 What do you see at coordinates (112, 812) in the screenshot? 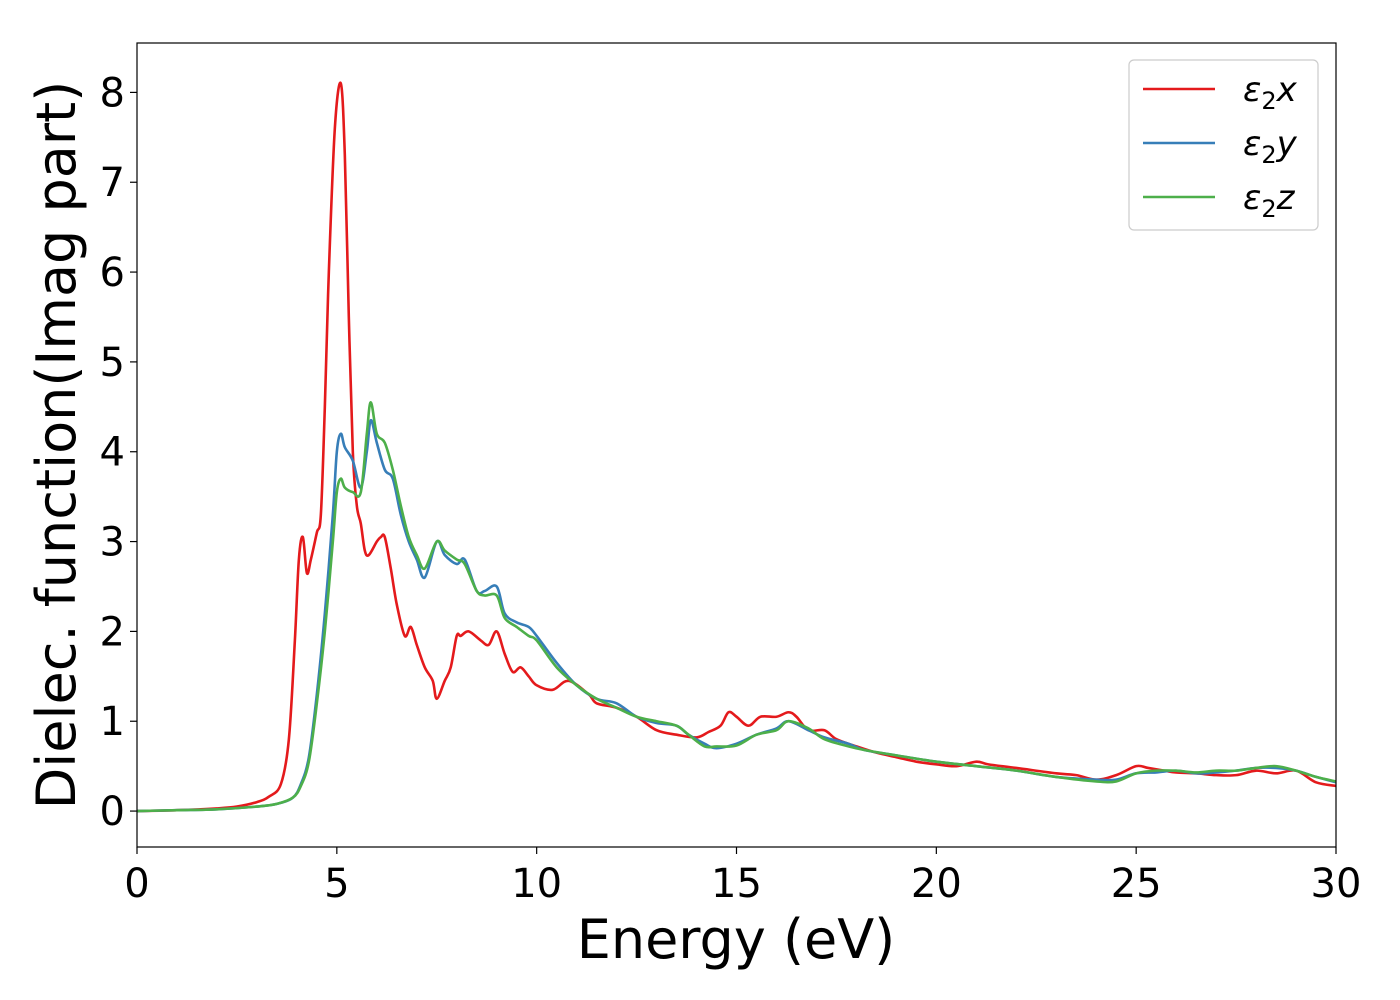
I see `y-tick-label: 0` at bounding box center [112, 812].